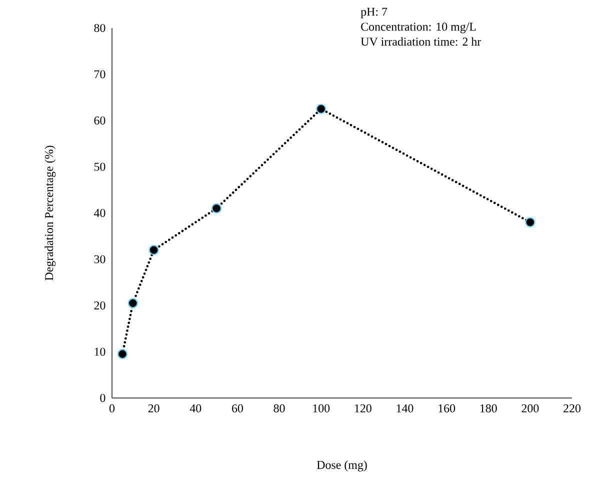 This screenshot has width=609, height=481. Describe the element at coordinates (421, 41) in the screenshot. I see `annotation: UV irradiation time: 2 hr` at that location.